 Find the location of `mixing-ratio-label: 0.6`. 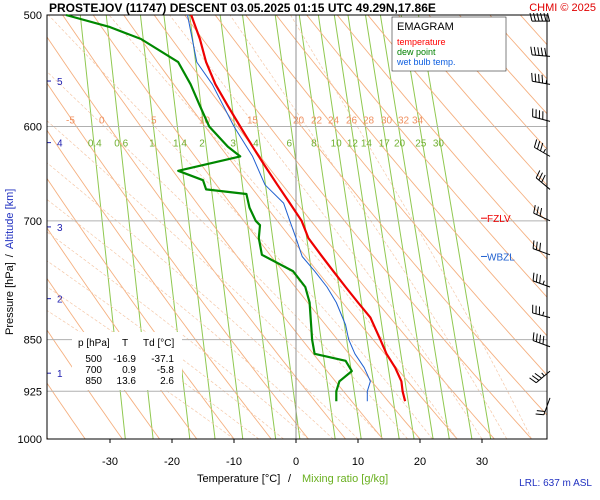

mixing-ratio-label: 0.6 is located at coordinates (121, 144).